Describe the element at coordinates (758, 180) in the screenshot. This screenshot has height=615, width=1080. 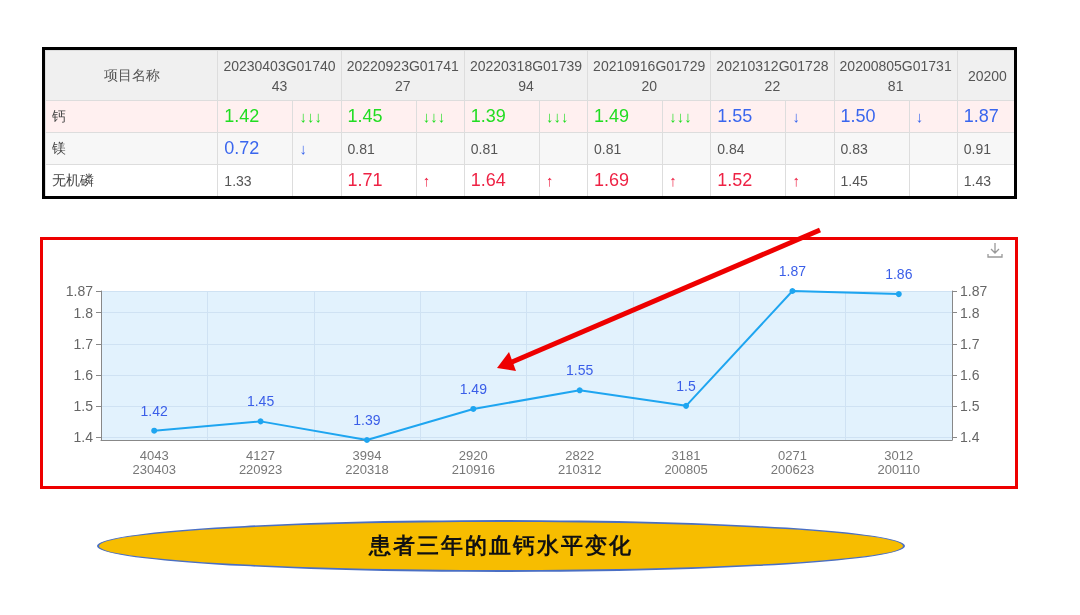
I see `text: 1.52 ↑` at that location.